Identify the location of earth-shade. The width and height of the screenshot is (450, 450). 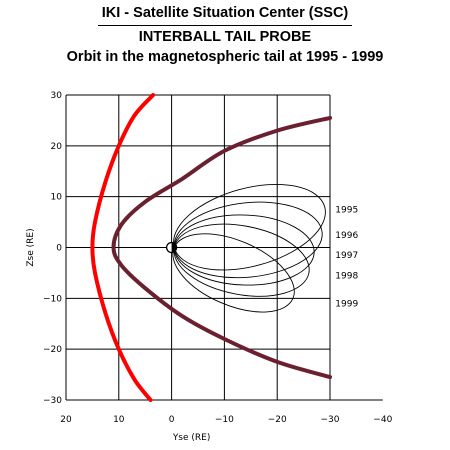
(174, 247).